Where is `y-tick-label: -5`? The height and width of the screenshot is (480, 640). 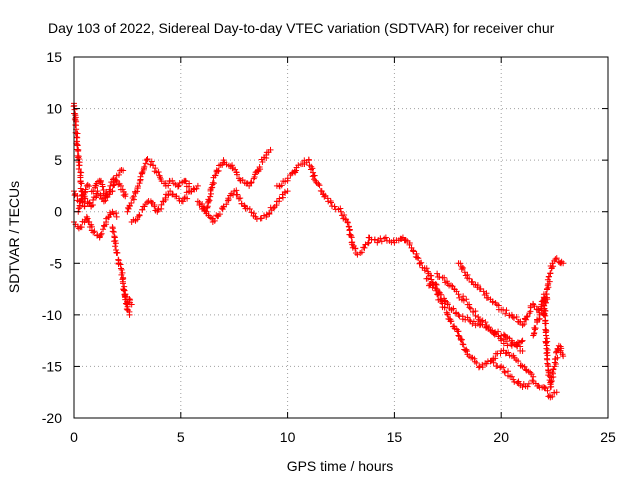 y-tick-label: -5 is located at coordinates (56, 263).